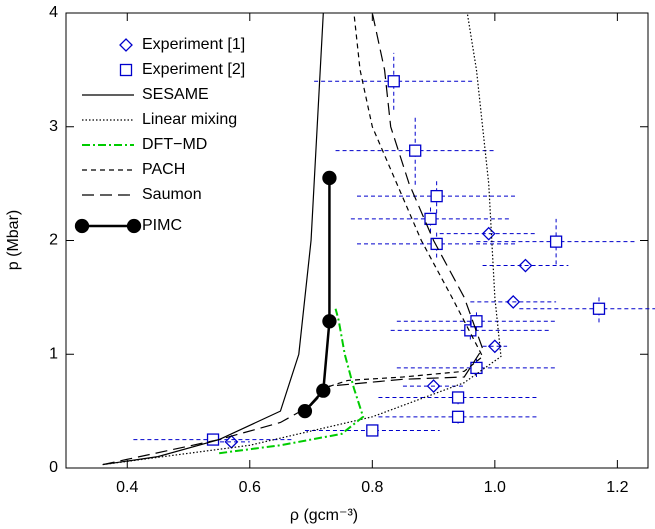  I want to click on y-tick-label: 1, so click(53, 353).